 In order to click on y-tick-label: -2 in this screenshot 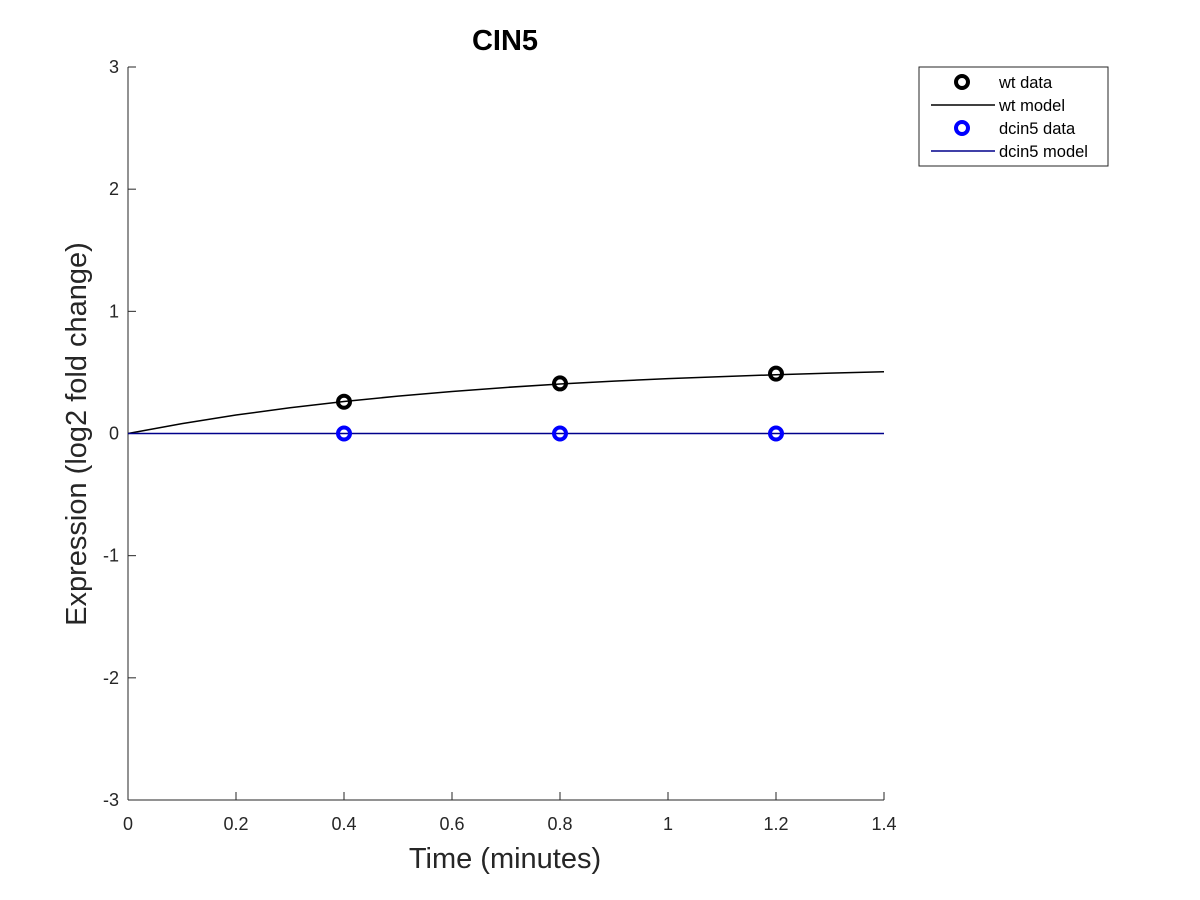, I will do `click(111, 678)`.